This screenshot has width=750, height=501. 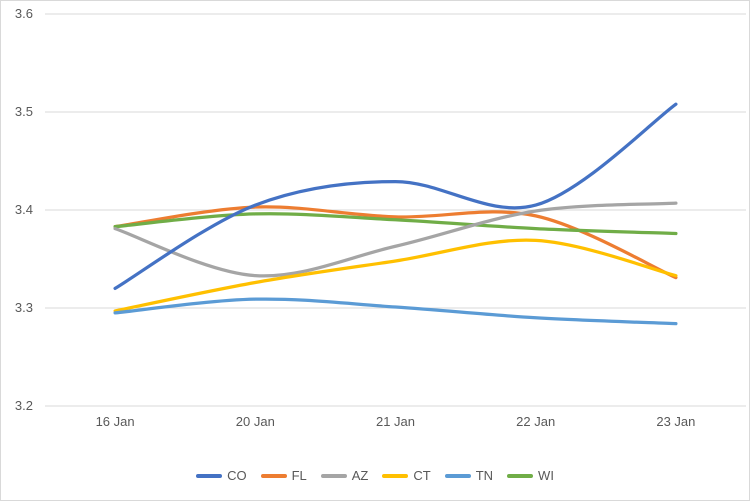 What do you see at coordinates (115, 421) in the screenshot?
I see `x-axis-tick-label: 16 Jan` at bounding box center [115, 421].